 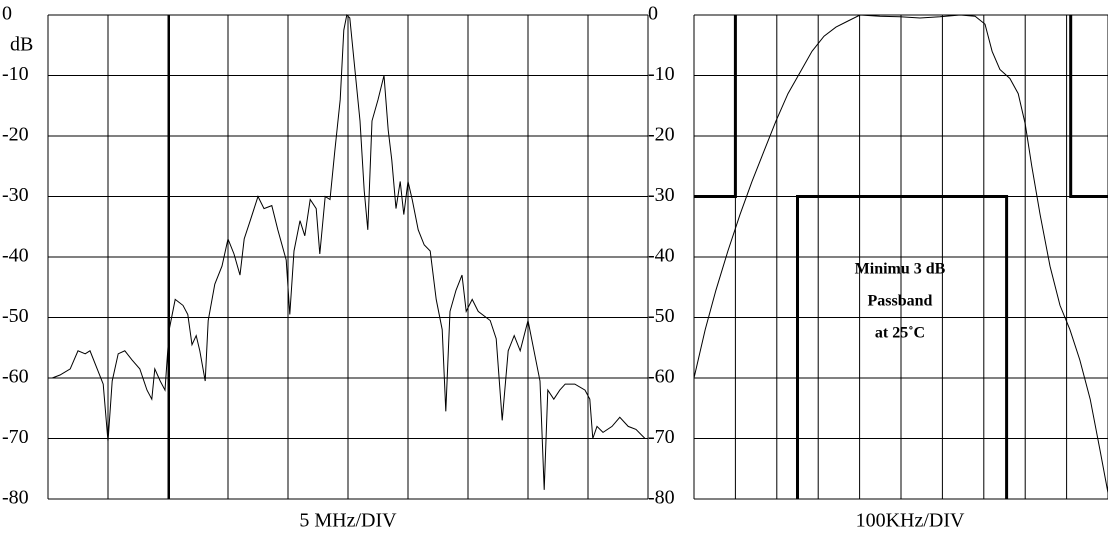 What do you see at coordinates (900, 301) in the screenshot?
I see `annotation: Passband` at bounding box center [900, 301].